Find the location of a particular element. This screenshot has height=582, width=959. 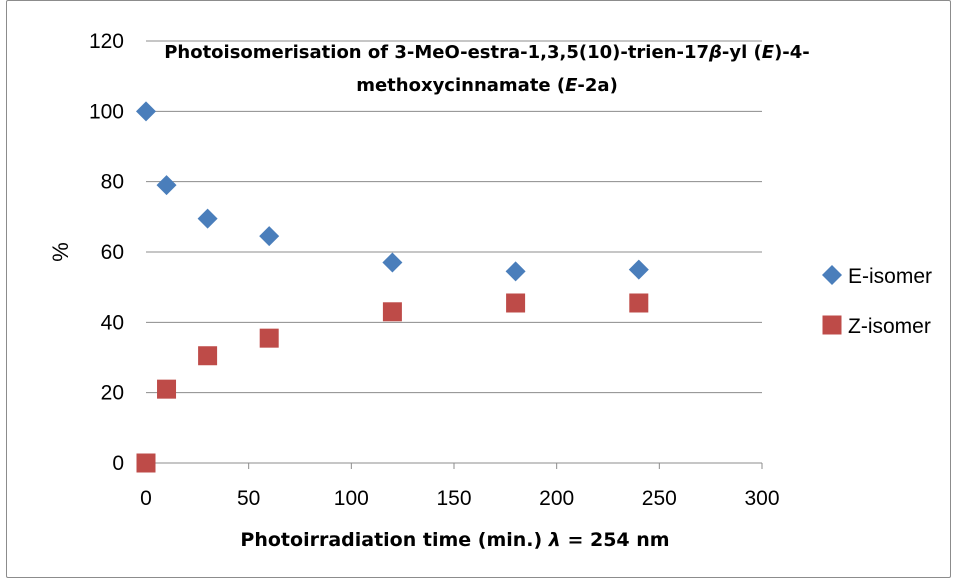

y-tick-label-1: 20 is located at coordinates (112, 393).